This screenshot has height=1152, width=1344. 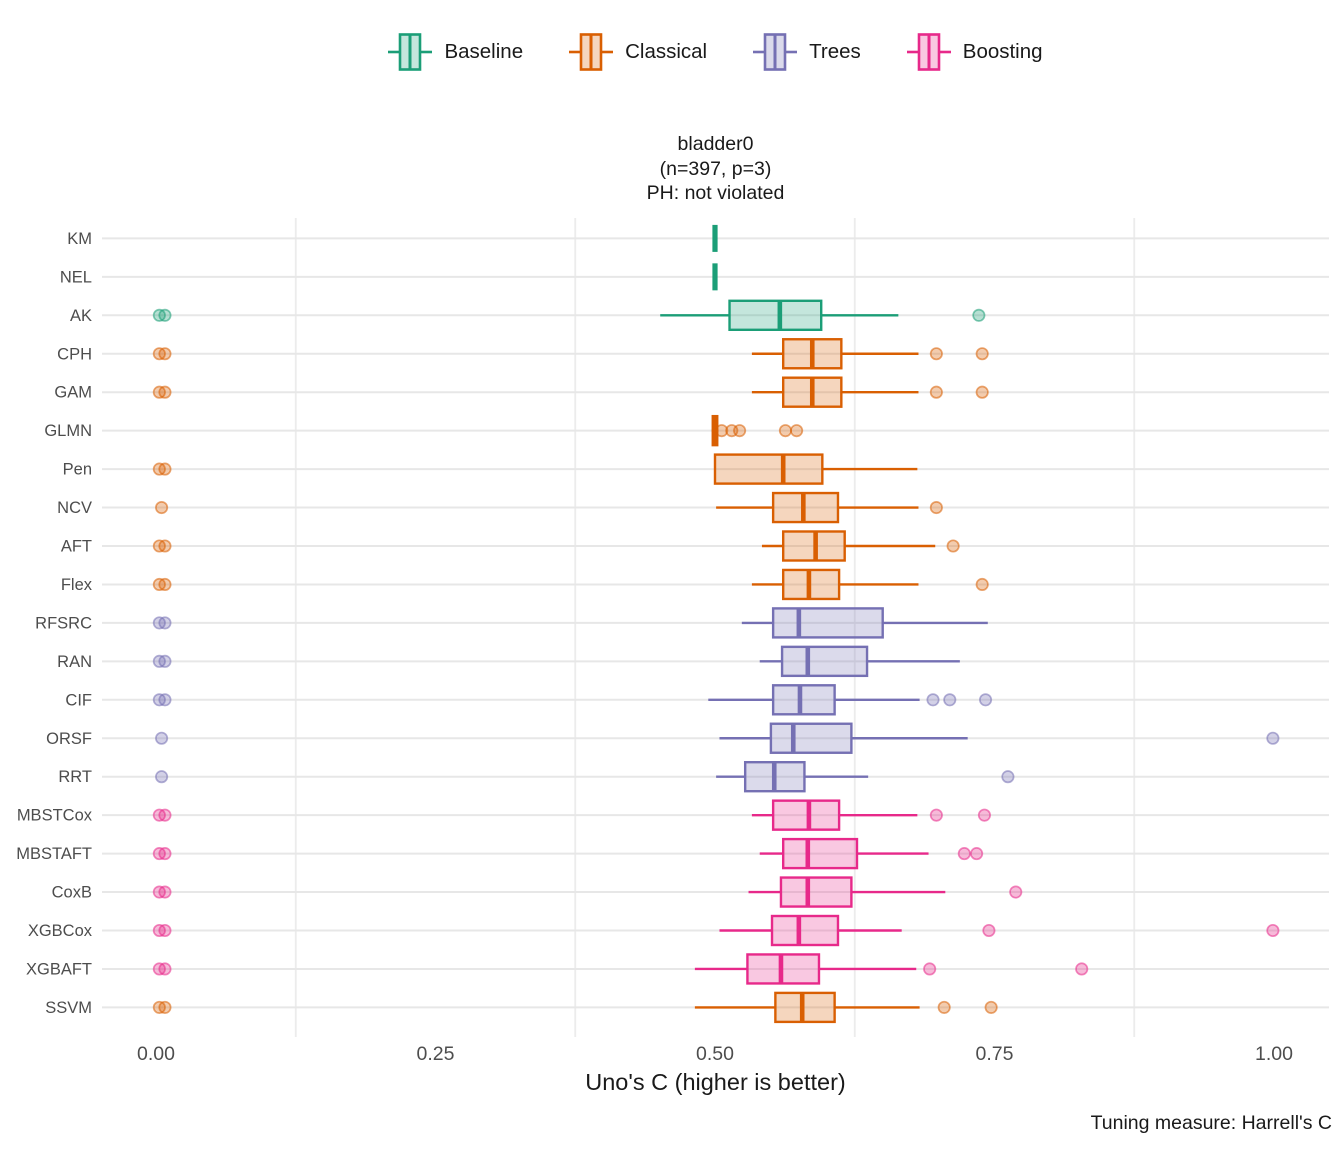 What do you see at coordinates (715, 144) in the screenshot?
I see `title-dataset: bladder0` at bounding box center [715, 144].